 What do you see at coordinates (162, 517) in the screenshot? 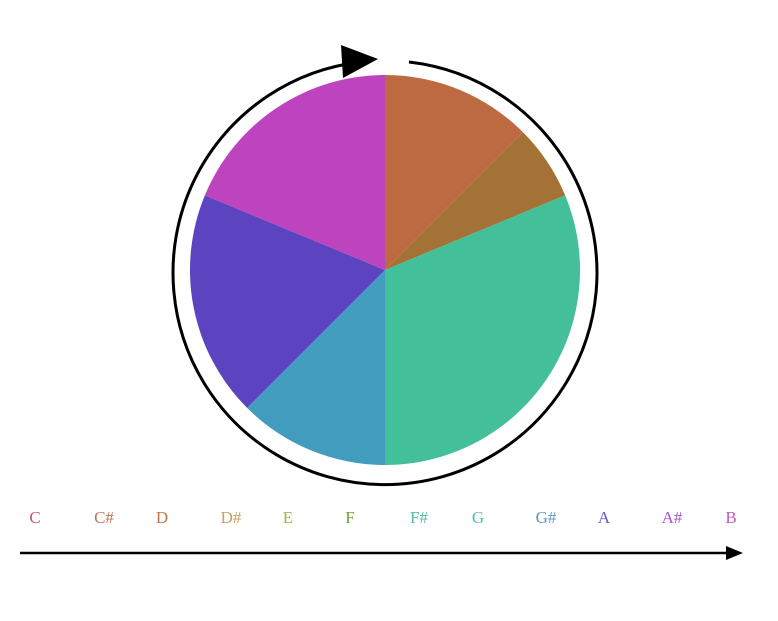
I see `note-label: D` at bounding box center [162, 517].